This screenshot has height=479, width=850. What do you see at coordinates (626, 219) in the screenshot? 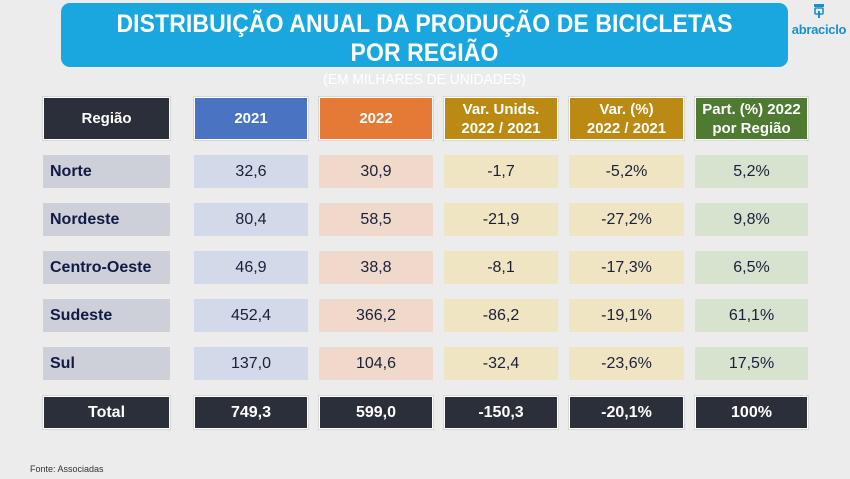
I see `cell-var-pct: -27,2%` at bounding box center [626, 219].